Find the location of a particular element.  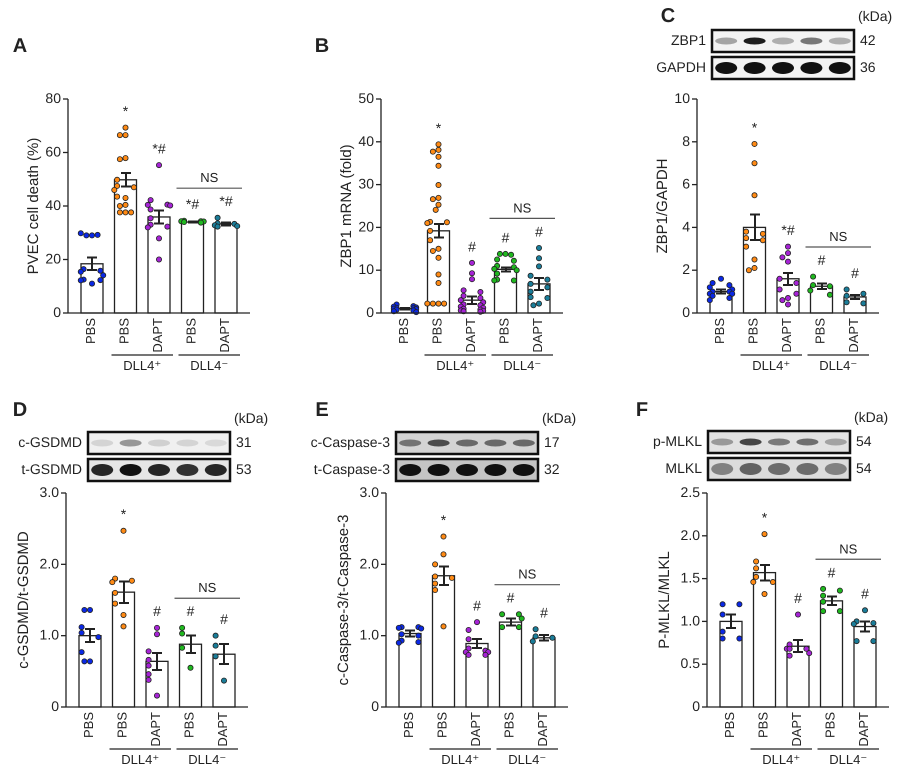

y-tick-label: 60 is located at coordinates (53, 151).